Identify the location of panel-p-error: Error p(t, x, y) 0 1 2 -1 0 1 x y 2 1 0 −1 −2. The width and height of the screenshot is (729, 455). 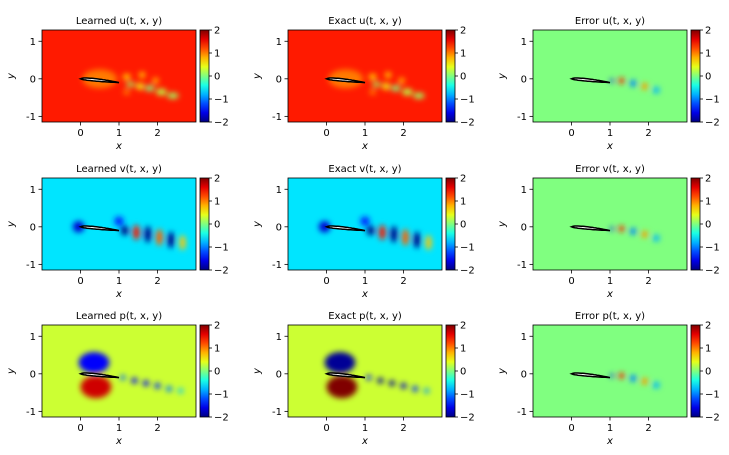
(608, 379).